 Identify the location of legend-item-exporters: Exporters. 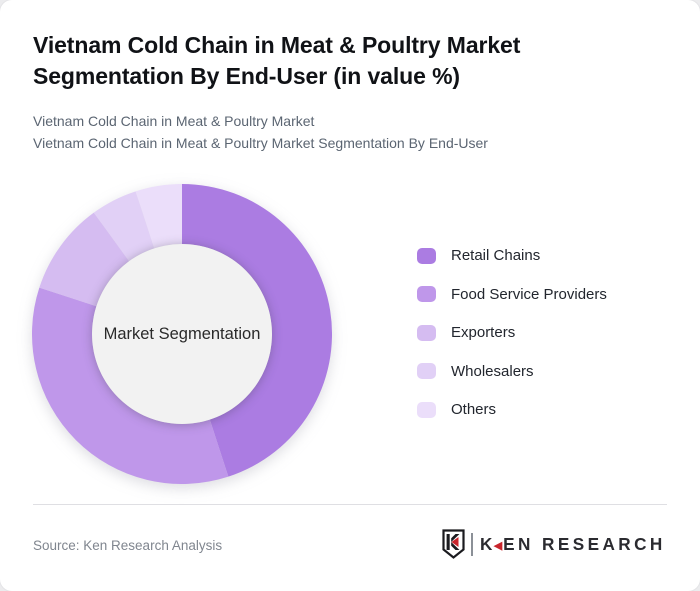
(512, 332).